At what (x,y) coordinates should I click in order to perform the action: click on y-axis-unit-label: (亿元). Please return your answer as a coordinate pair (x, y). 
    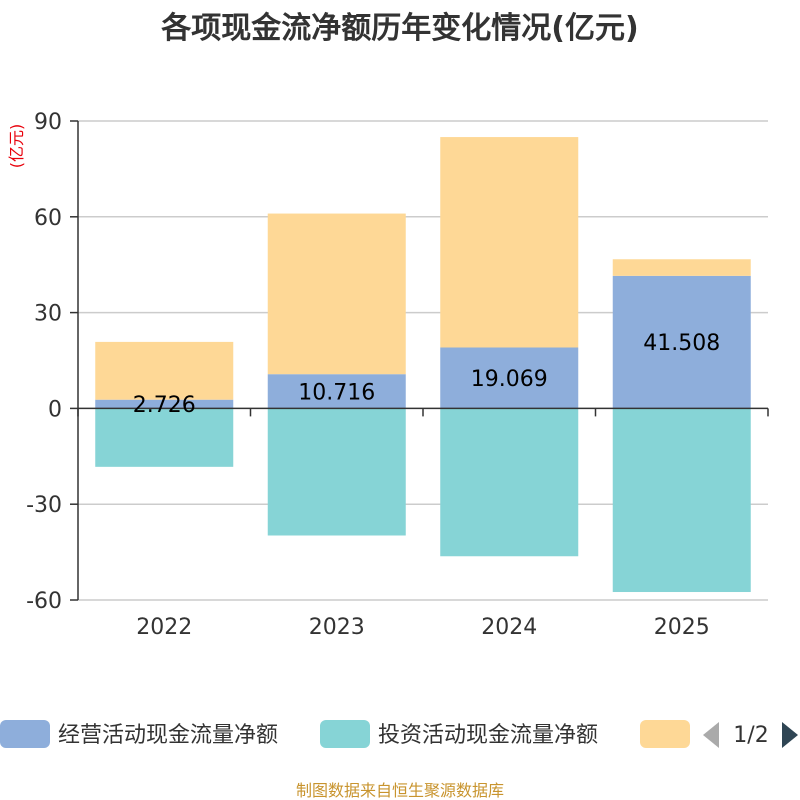
    Looking at the image, I should click on (16, 146).